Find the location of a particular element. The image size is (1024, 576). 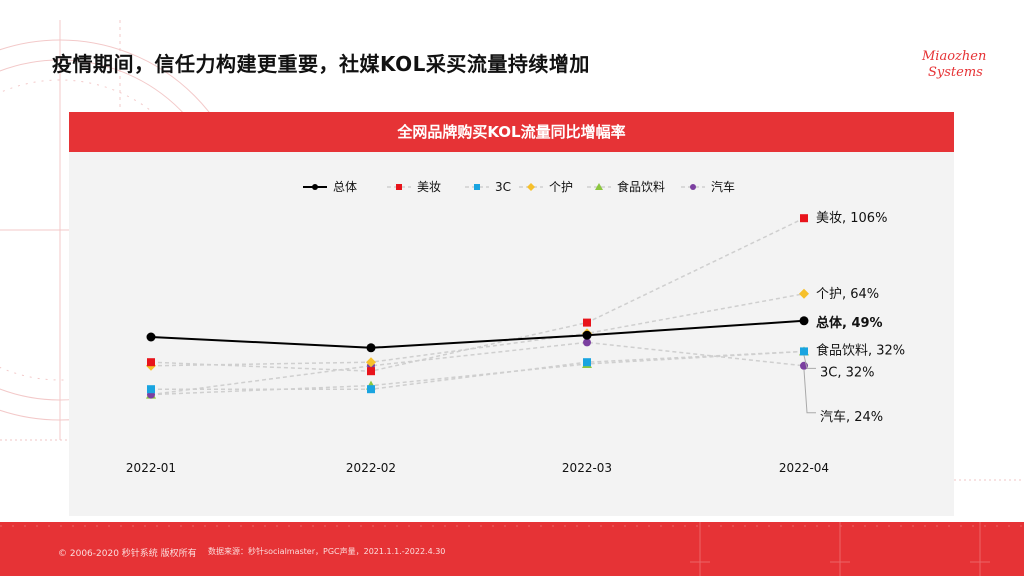

footer-bar is located at coordinates (512, 549).